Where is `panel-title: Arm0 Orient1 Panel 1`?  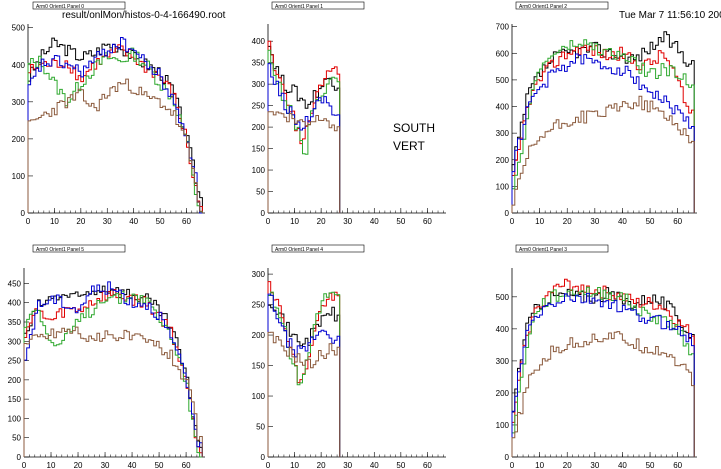
panel-title: Arm0 Orient1 Panel 1 is located at coordinates (299, 7).